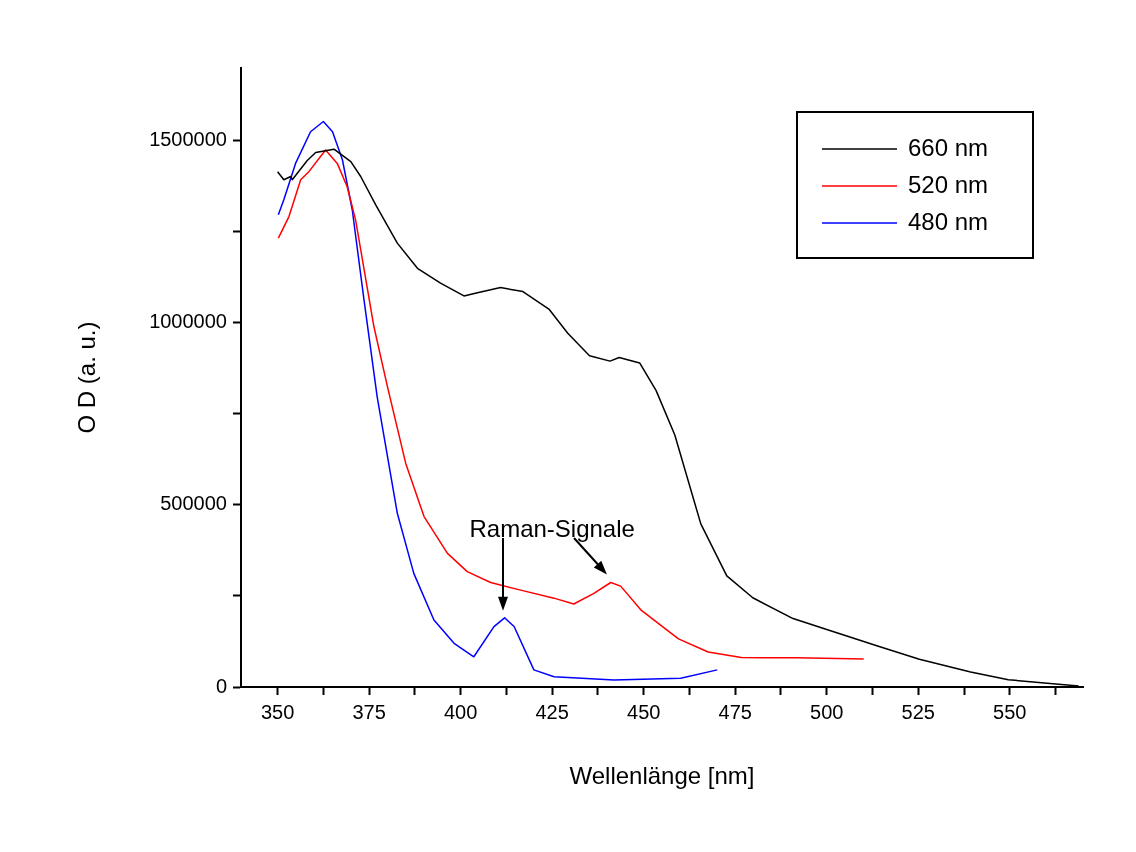  Describe the element at coordinates (735, 711) in the screenshot. I see `x-tick-label: 475` at that location.